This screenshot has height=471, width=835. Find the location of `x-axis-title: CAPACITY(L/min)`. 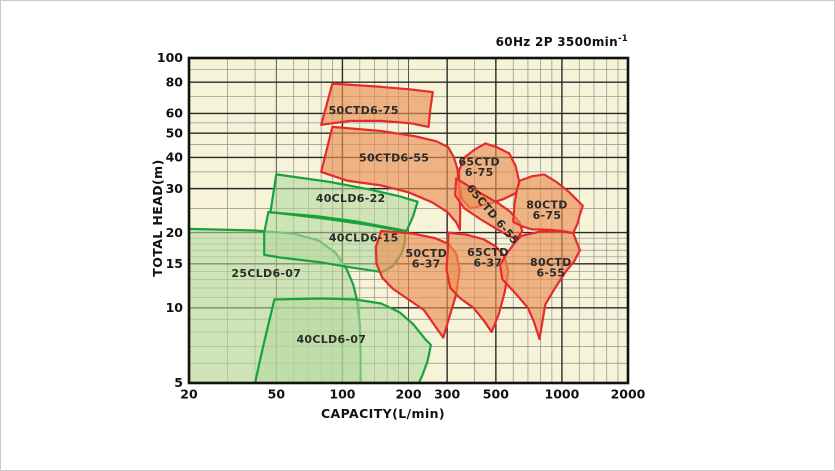

x-axis-title: CAPACITY(L/min) is located at coordinates (383, 413).